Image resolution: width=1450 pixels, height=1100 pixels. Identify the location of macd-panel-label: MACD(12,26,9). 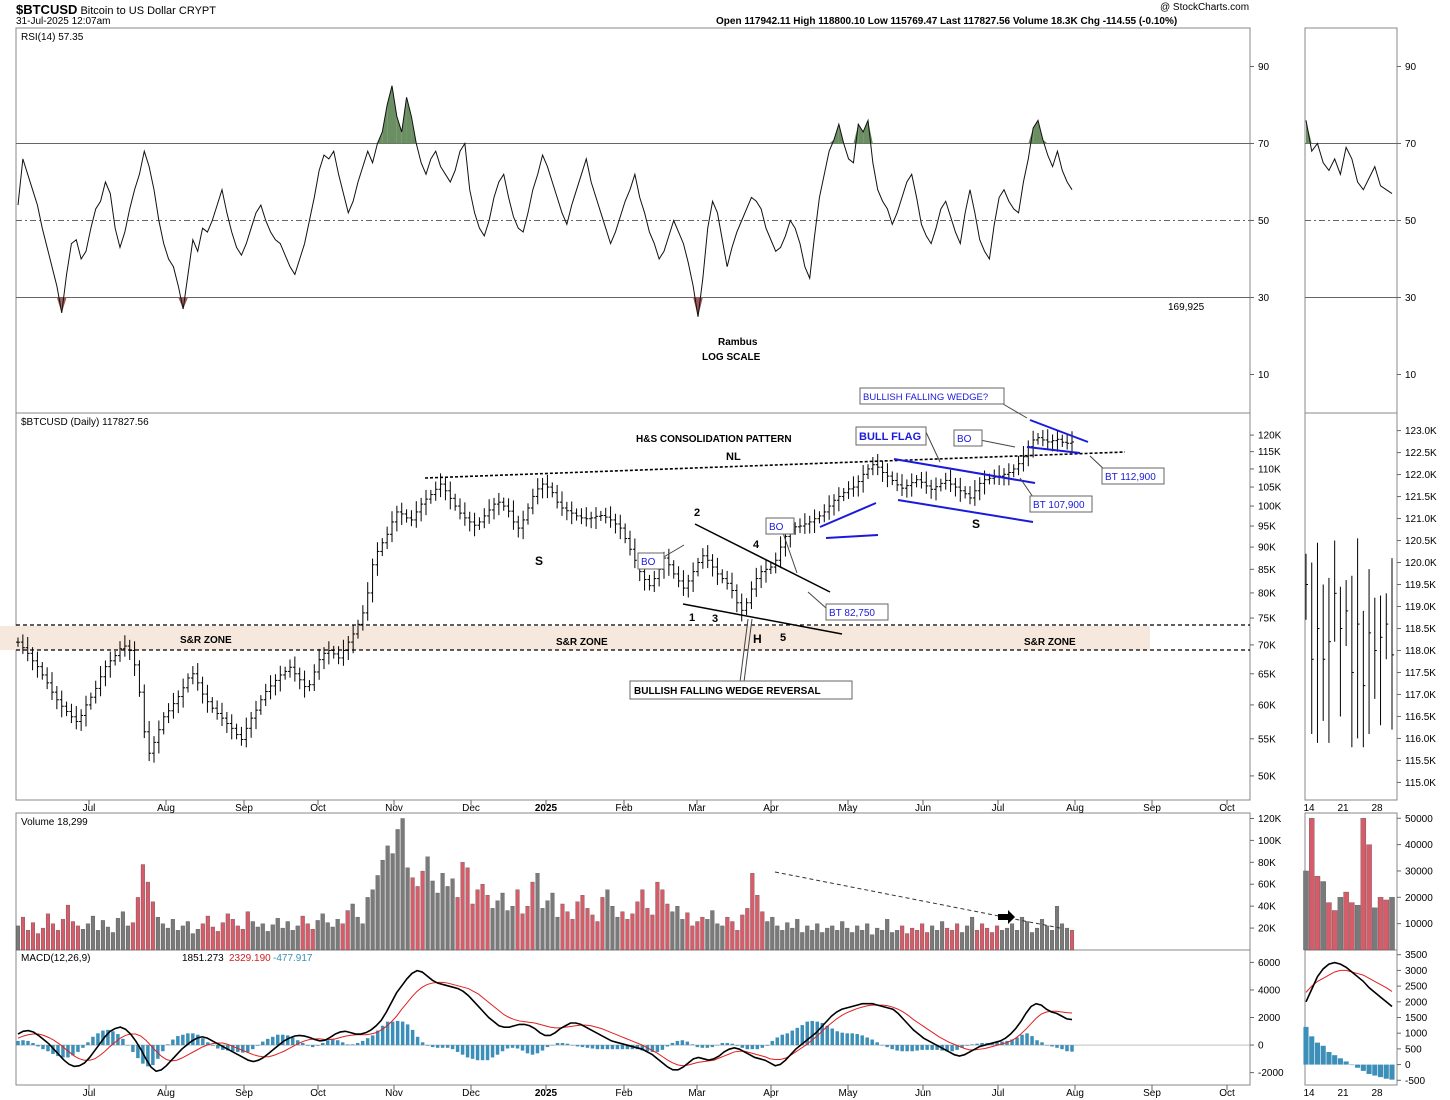
(55, 958).